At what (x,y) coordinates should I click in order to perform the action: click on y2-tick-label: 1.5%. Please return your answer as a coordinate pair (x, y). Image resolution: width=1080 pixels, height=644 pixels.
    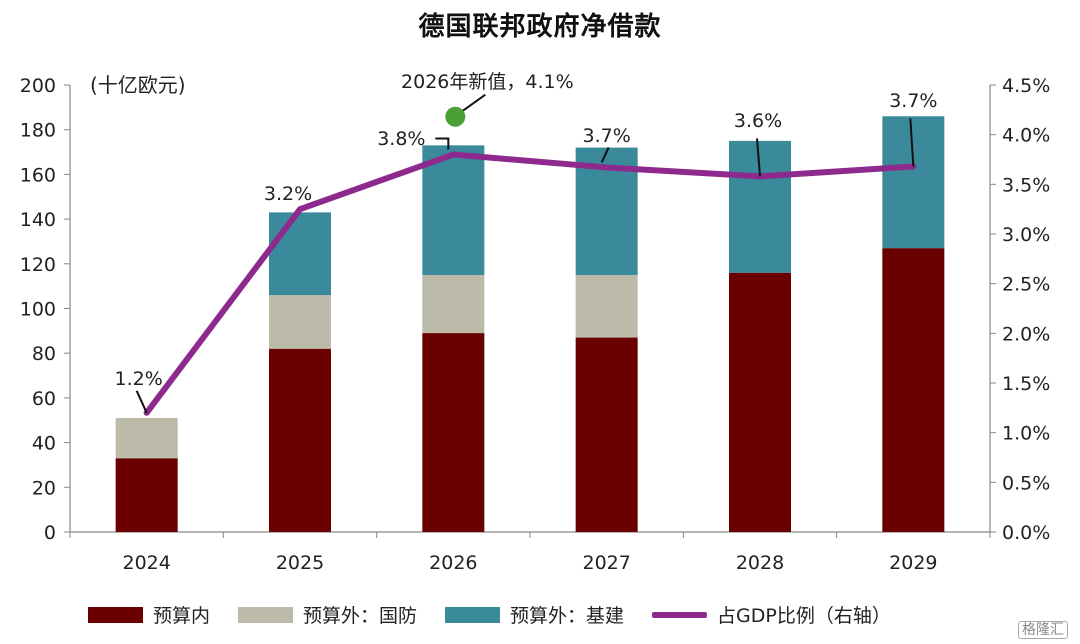
    Looking at the image, I should click on (1026, 384).